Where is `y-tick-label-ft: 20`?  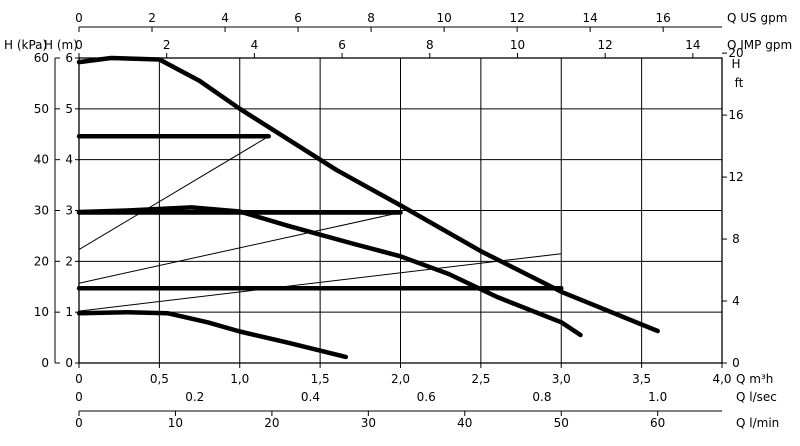
y-tick-label-ft: 20 is located at coordinates (735, 53).